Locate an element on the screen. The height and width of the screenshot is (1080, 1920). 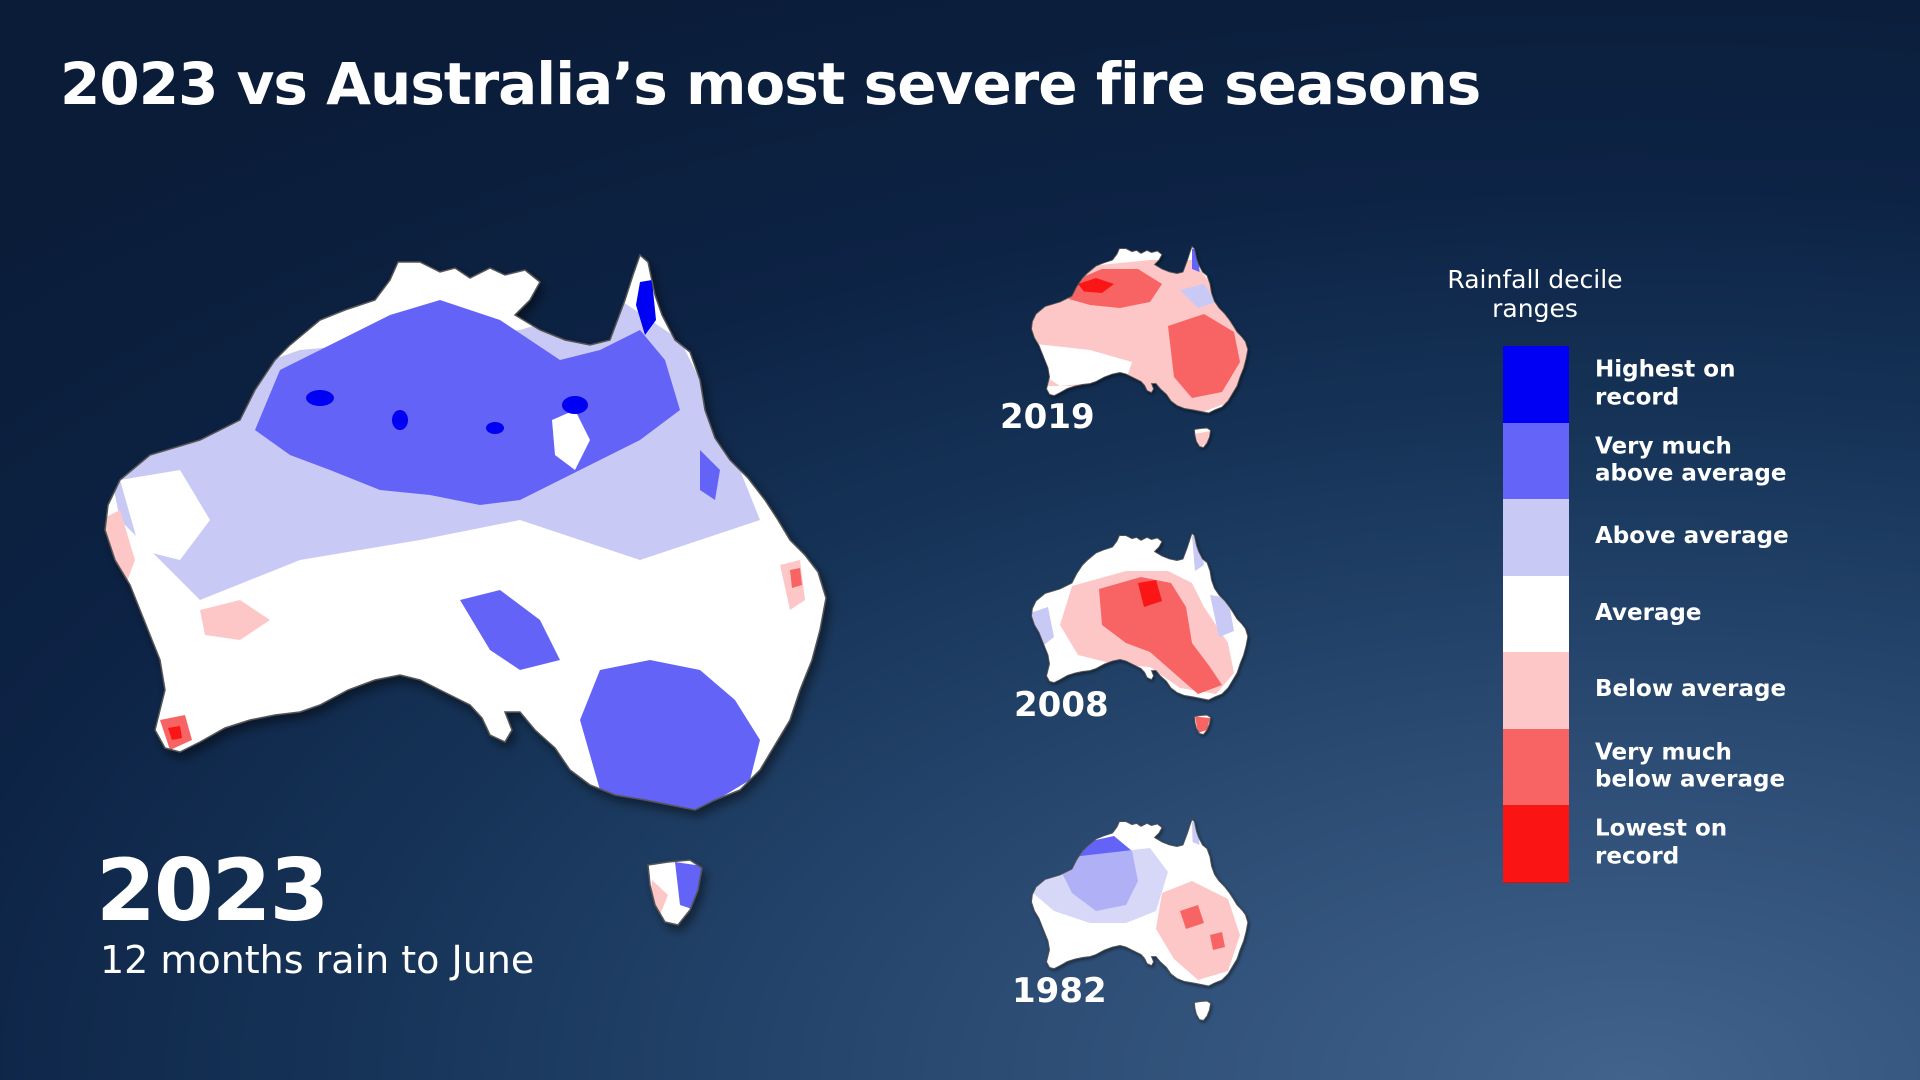
legend-label: Average is located at coordinates (1648, 612).